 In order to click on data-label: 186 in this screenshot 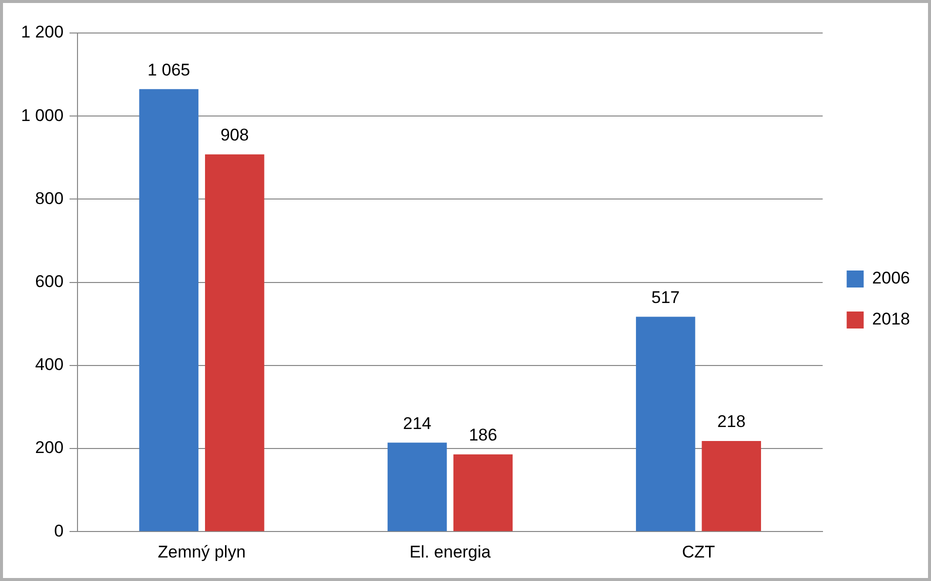, I will do `click(483, 435)`.